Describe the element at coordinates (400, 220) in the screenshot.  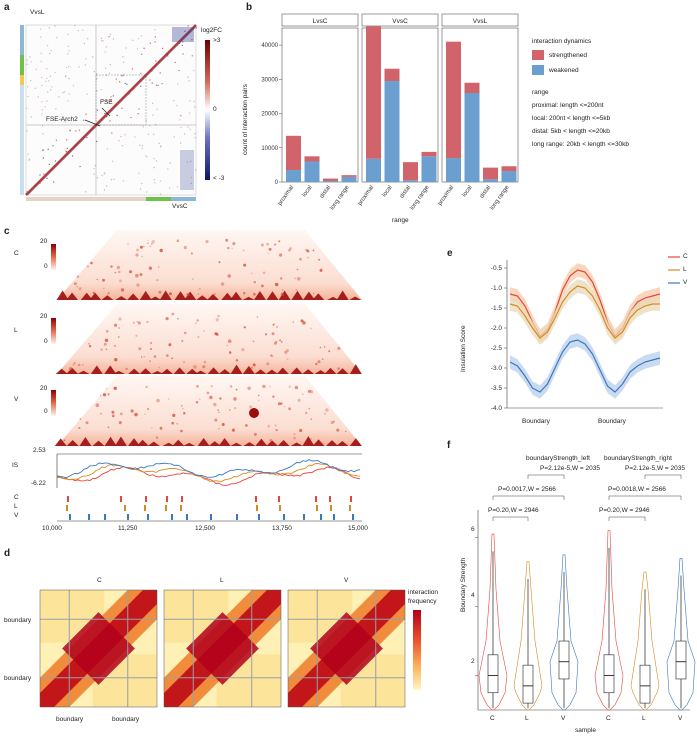
I see `panel-b-xlabel: range` at that location.